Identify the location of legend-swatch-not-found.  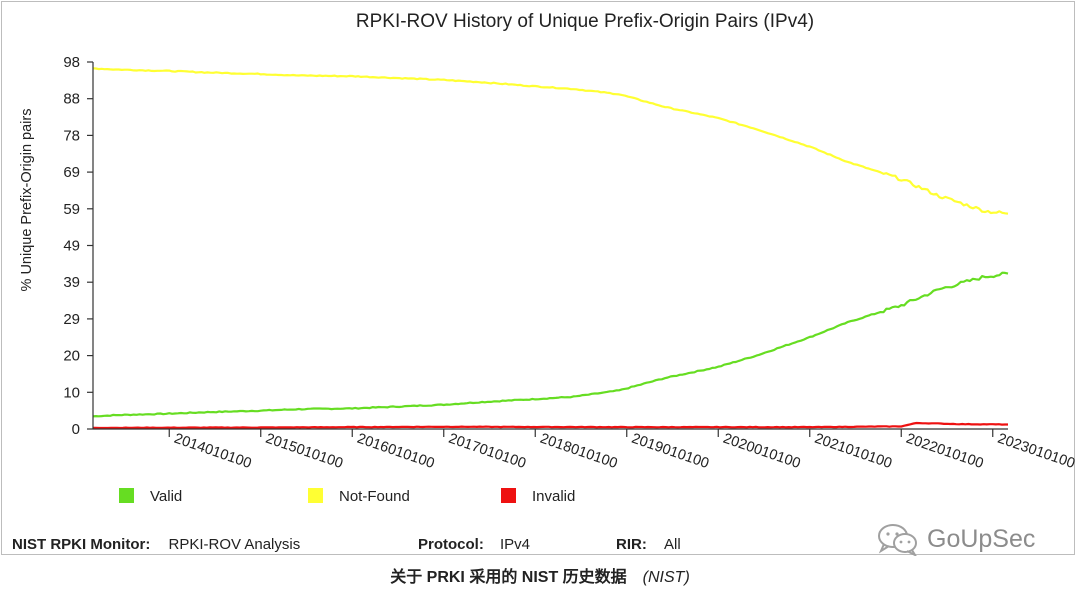
(315, 495).